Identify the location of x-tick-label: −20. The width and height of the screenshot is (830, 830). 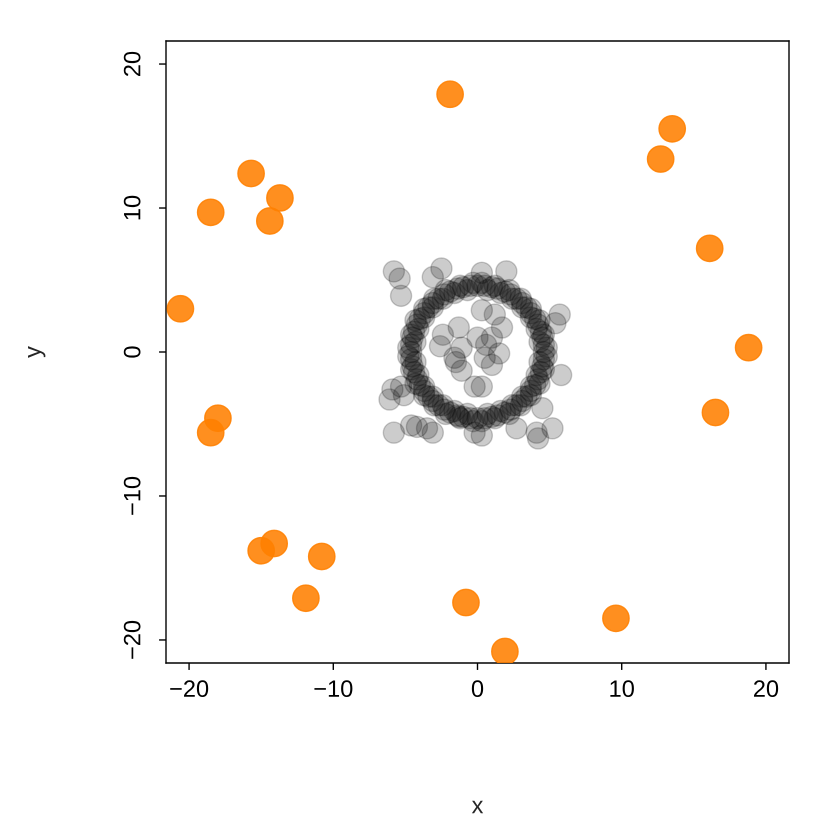
(189, 689).